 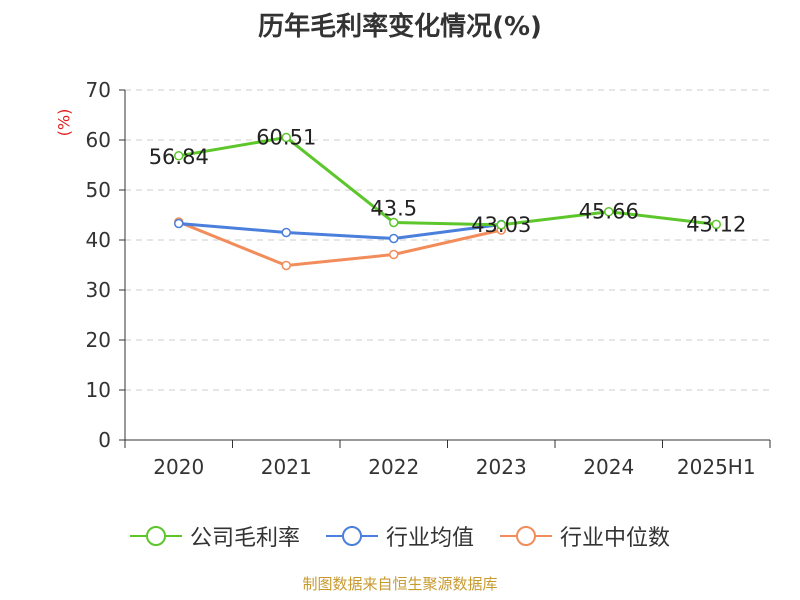 I want to click on data-labels: 56.84 60.51 43.5 43.03 45.66 43.12, so click(x=448, y=180).